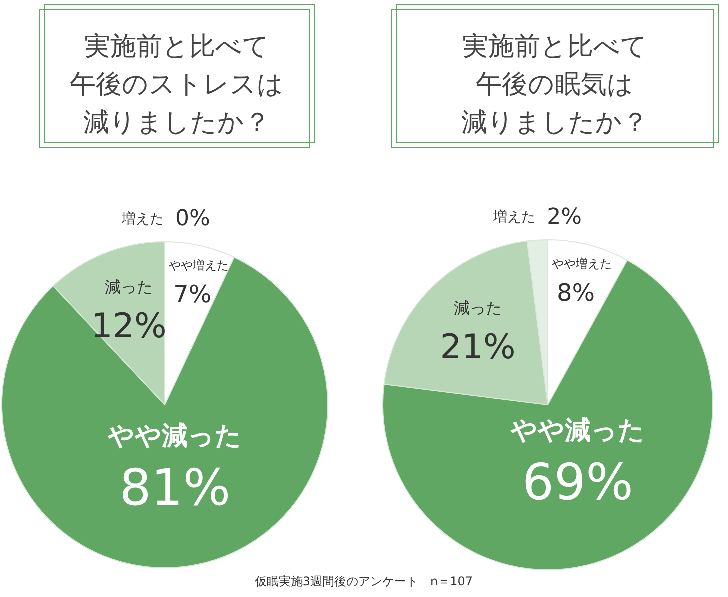 This screenshot has width=728, height=597. I want to click on data-label: 12%, so click(129, 326).